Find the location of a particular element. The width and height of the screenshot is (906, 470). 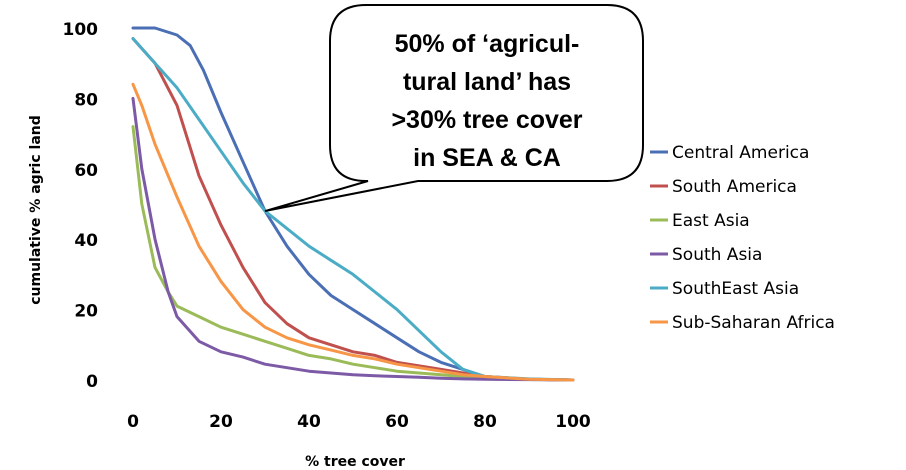

y-tick-label: 40 is located at coordinates (86, 241).